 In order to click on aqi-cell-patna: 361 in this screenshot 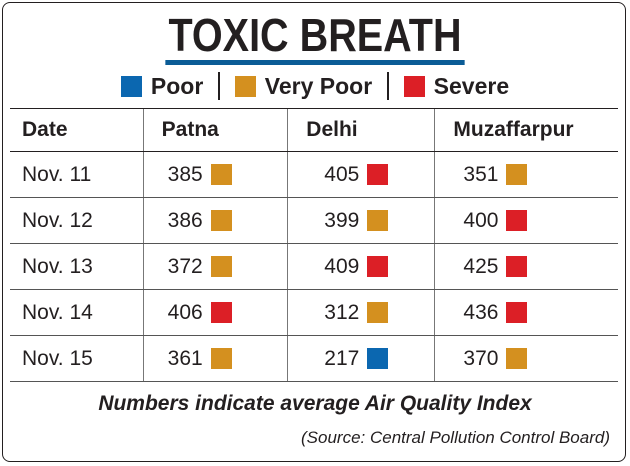, I will do `click(215, 358)`.